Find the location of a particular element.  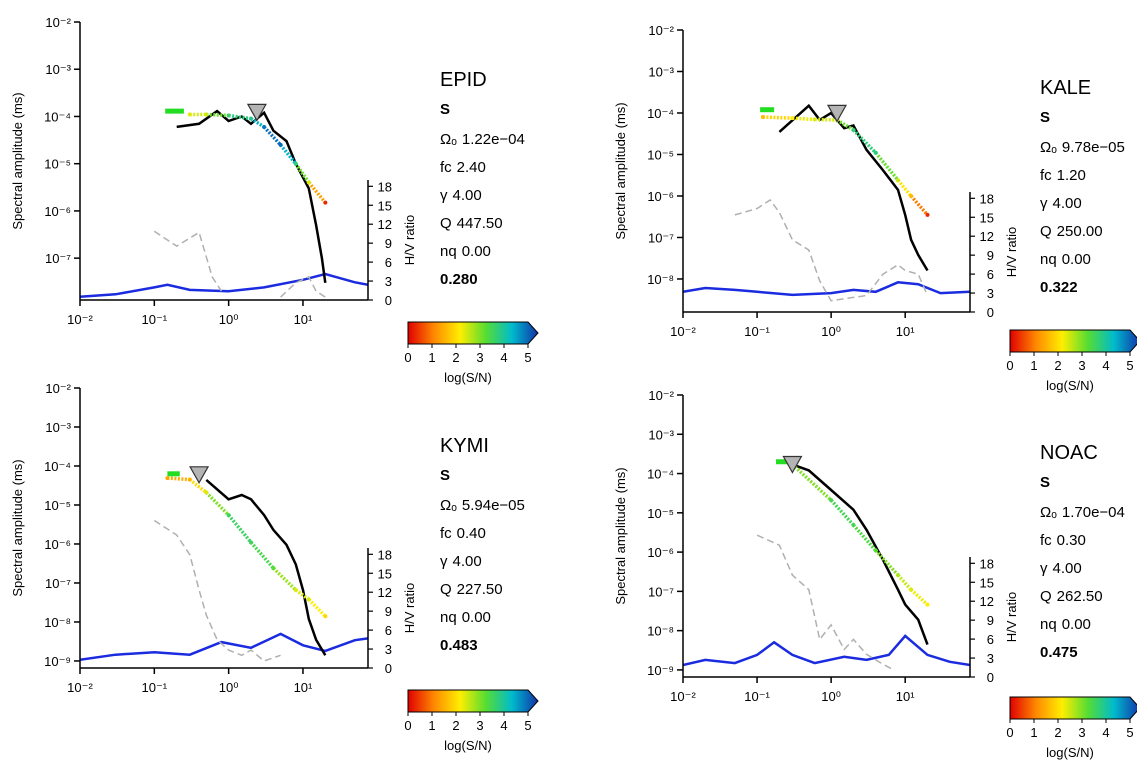

parameter: Q 227.50 is located at coordinates (471, 589).